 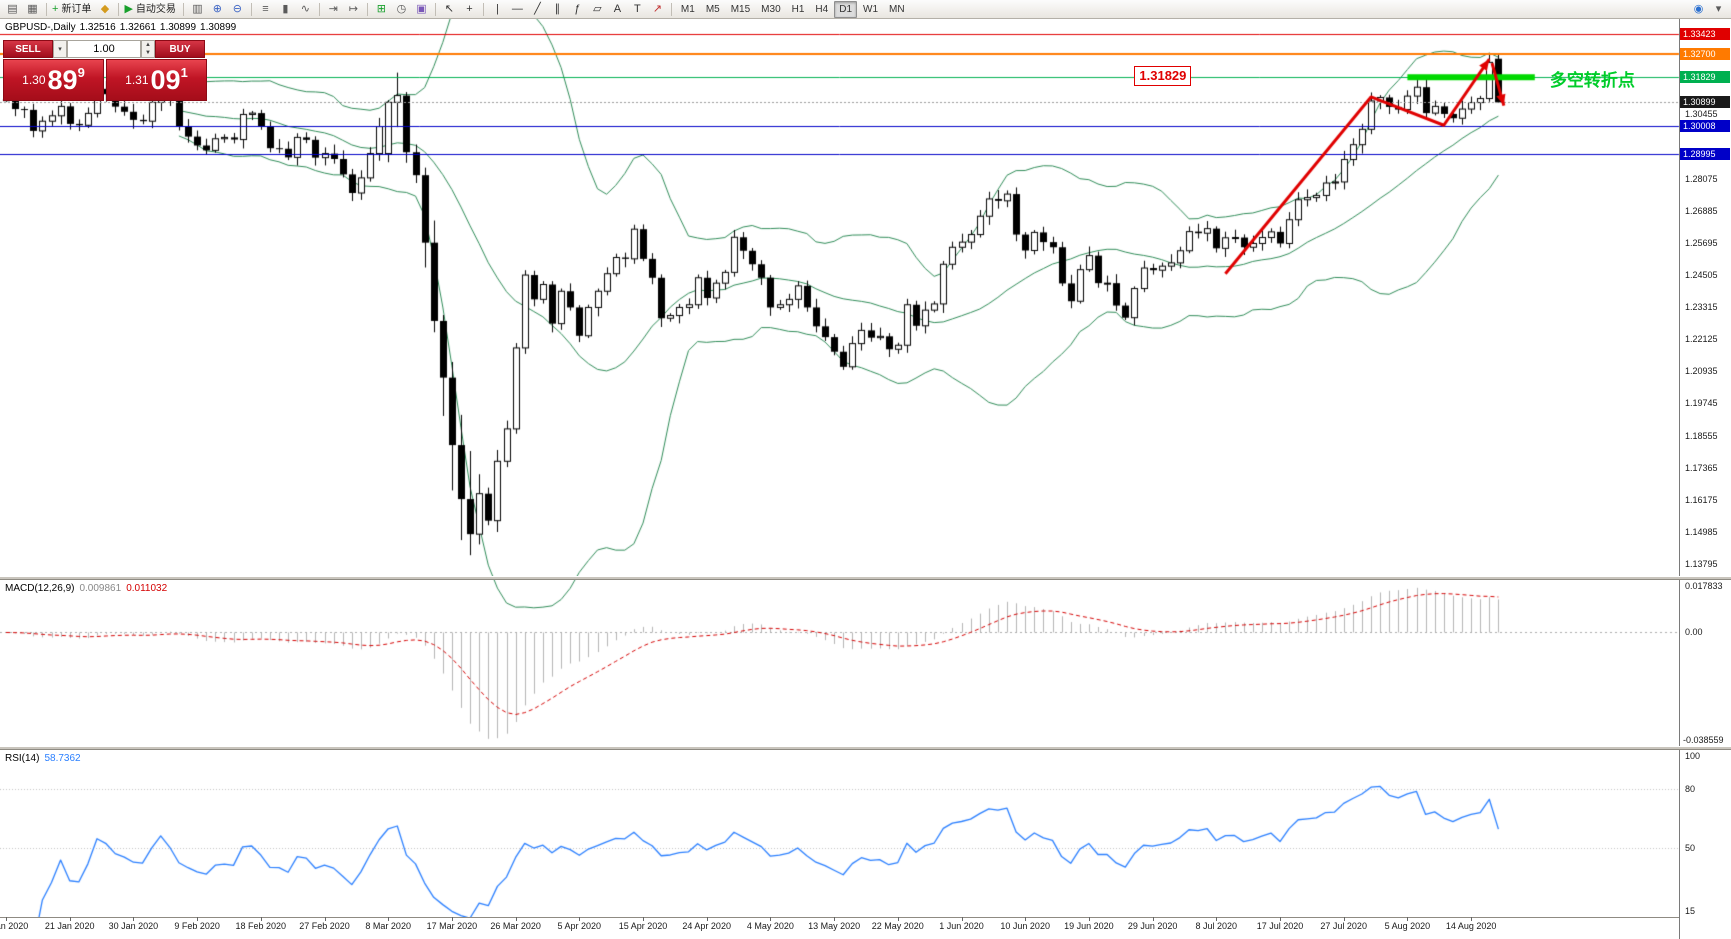 What do you see at coordinates (180, 49) in the screenshot?
I see `buy-button: BUY` at bounding box center [180, 49].